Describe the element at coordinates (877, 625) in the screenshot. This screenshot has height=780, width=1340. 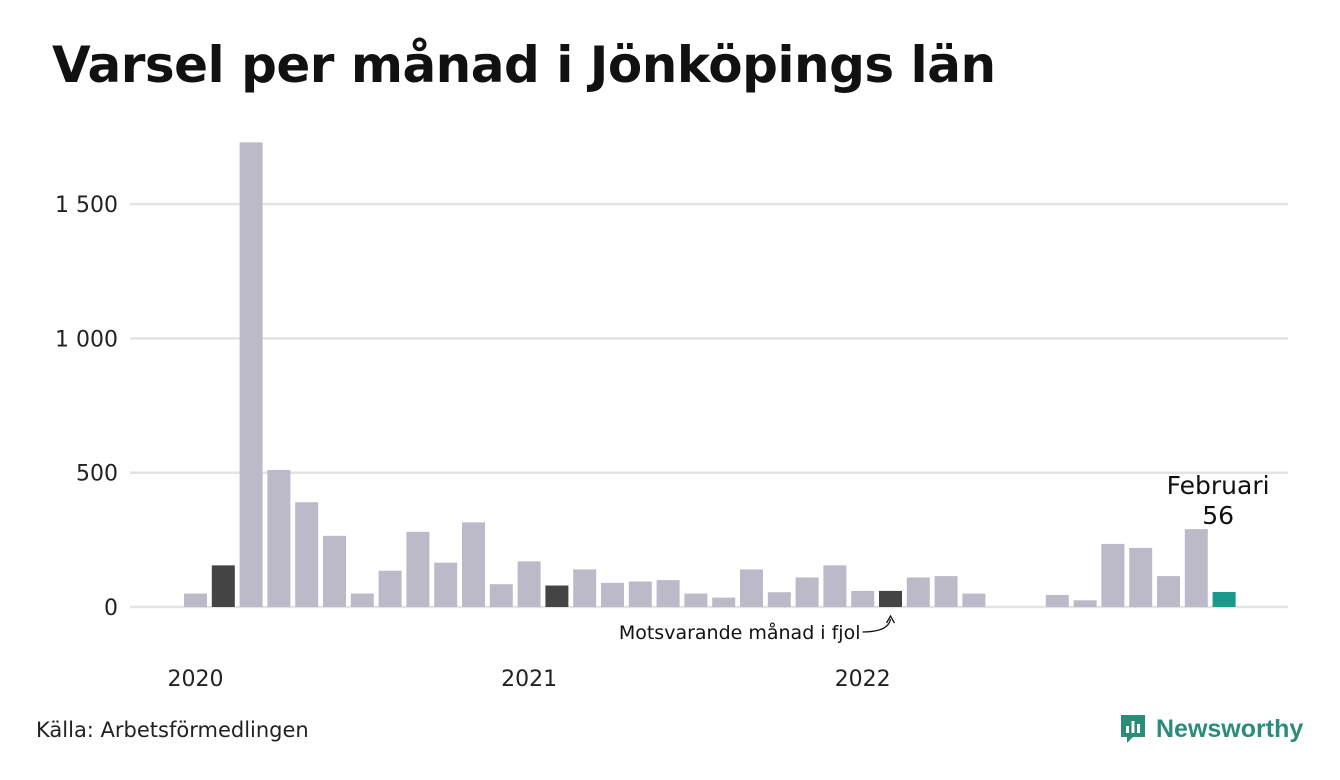
I see `annotation-arrow` at that location.